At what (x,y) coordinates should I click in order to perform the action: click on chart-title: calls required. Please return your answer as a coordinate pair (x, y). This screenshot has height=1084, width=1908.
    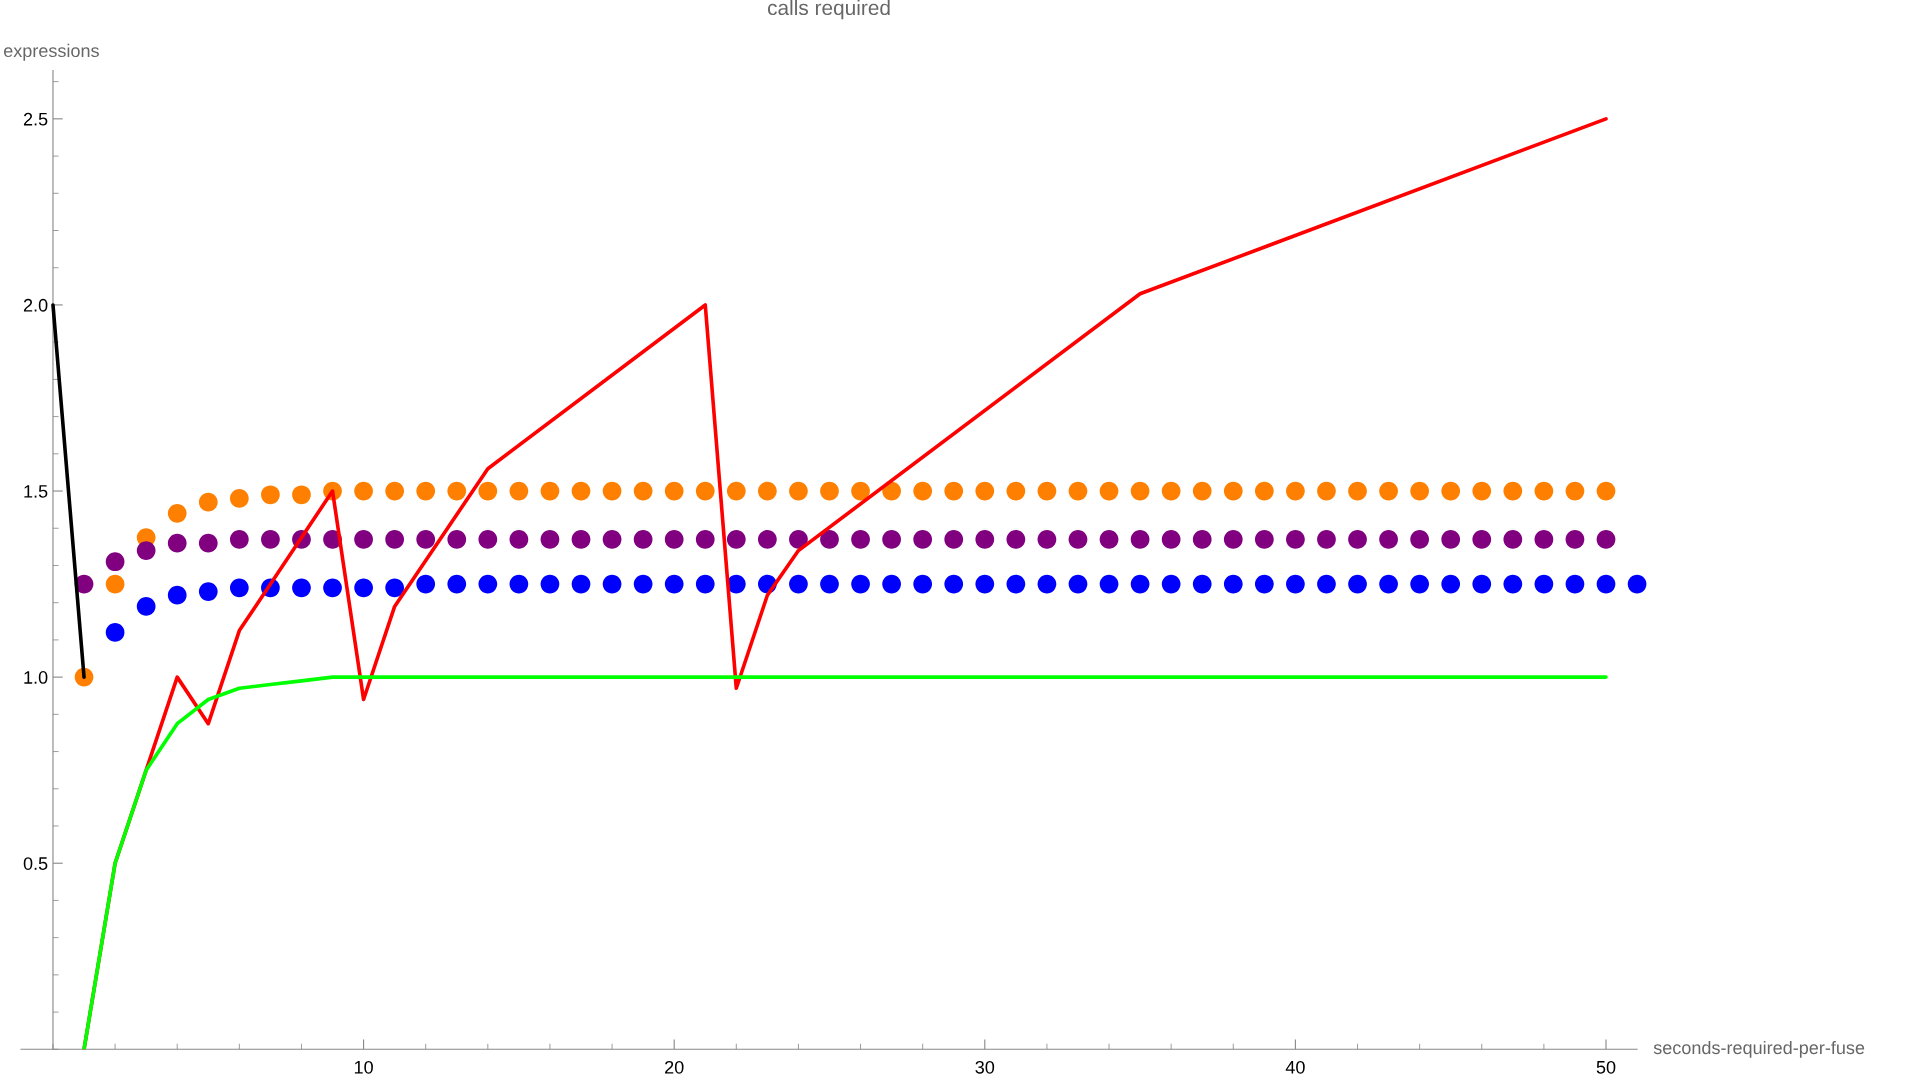
    Looking at the image, I should click on (828, 10).